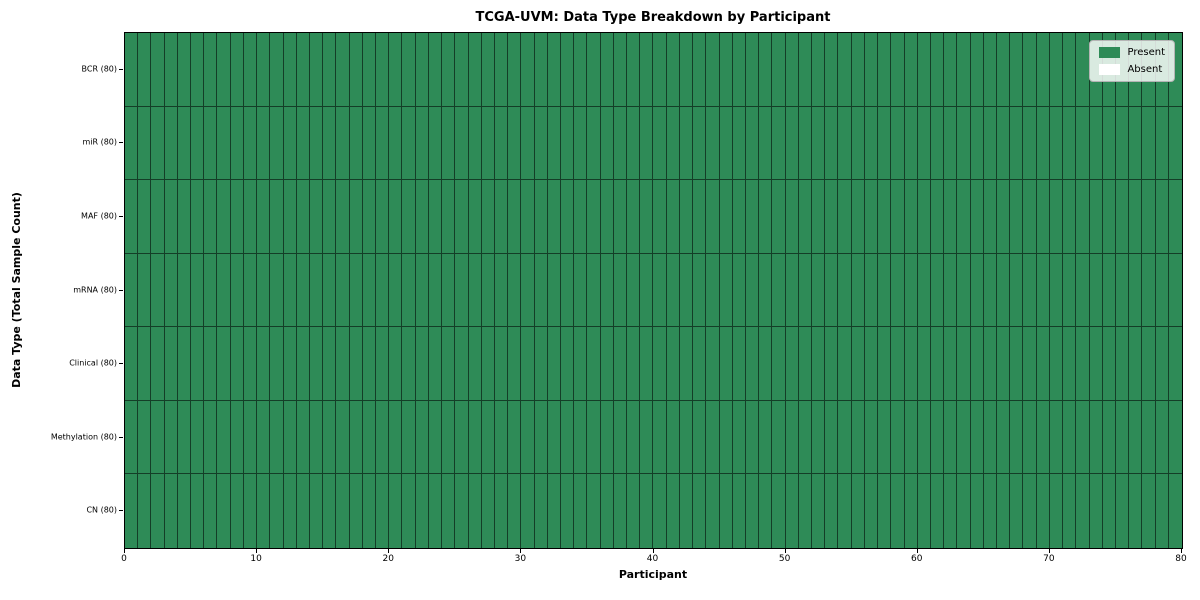 The image size is (1200, 600). I want to click on y-tick-label: Clinical (80), so click(93, 363).